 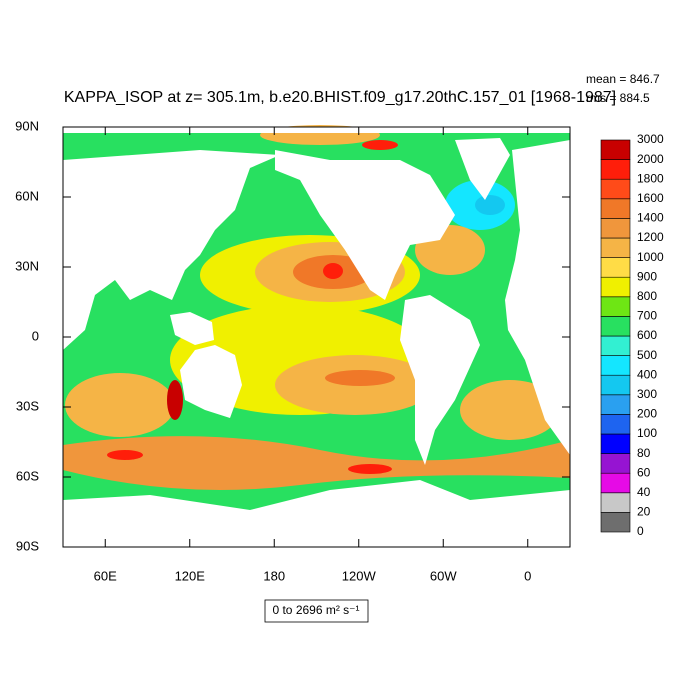 What do you see at coordinates (27, 405) in the screenshot?
I see `y-tick-label: 30S` at bounding box center [27, 405].